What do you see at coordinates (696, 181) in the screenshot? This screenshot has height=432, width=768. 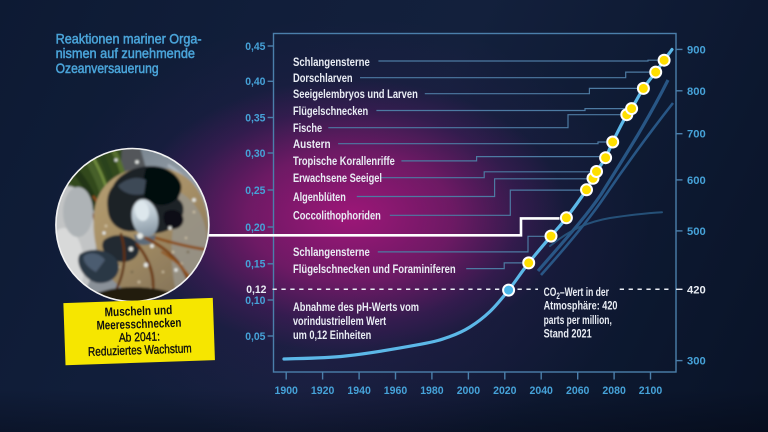 I see `svg-text: 600` at bounding box center [696, 181].